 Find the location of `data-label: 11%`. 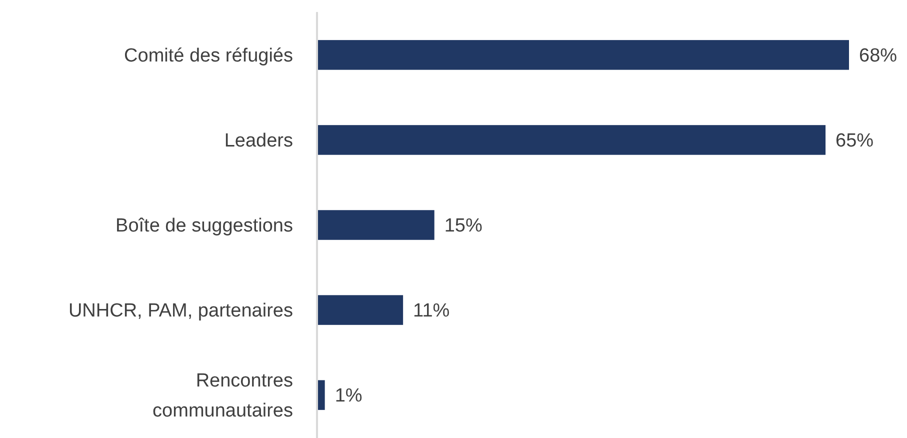

data-label: 11% is located at coordinates (431, 311).